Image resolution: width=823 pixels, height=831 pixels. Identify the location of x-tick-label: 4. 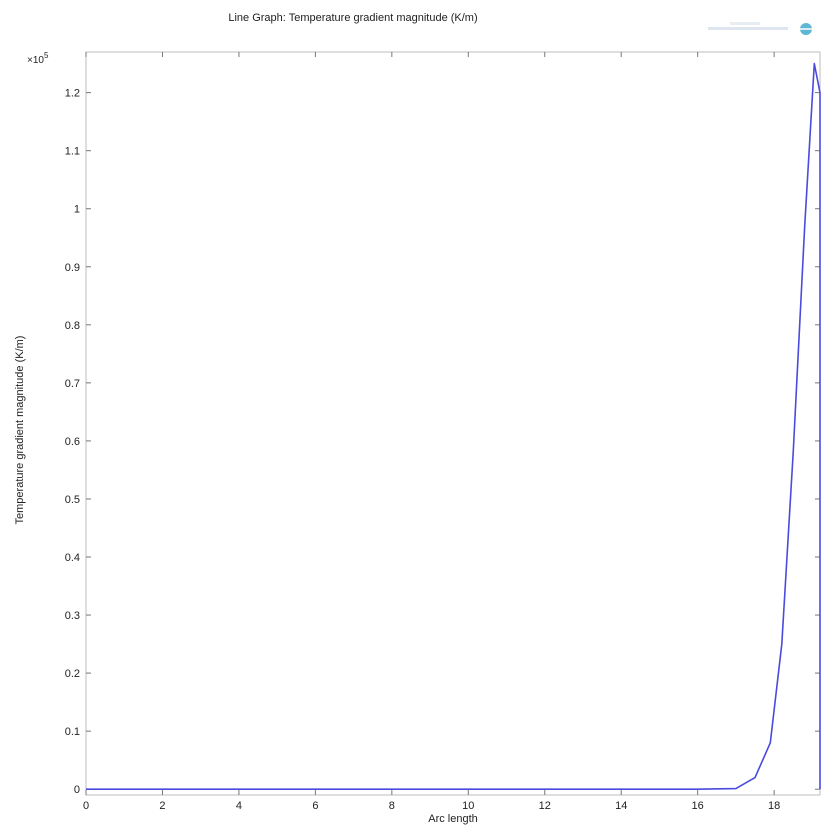
(239, 806).